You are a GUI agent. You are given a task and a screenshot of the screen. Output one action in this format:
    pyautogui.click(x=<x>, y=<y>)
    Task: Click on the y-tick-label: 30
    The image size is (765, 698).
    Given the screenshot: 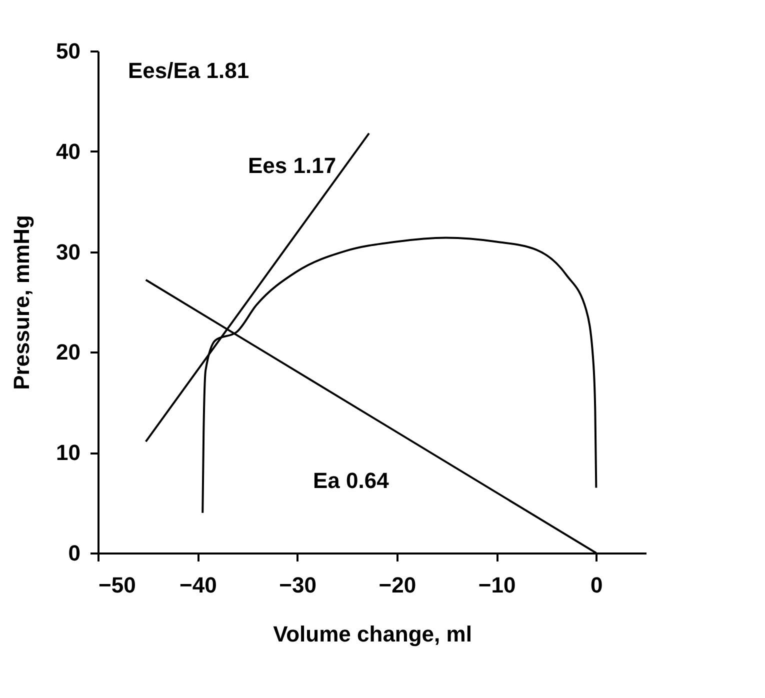 What is the action you would take?
    pyautogui.click(x=68, y=251)
    